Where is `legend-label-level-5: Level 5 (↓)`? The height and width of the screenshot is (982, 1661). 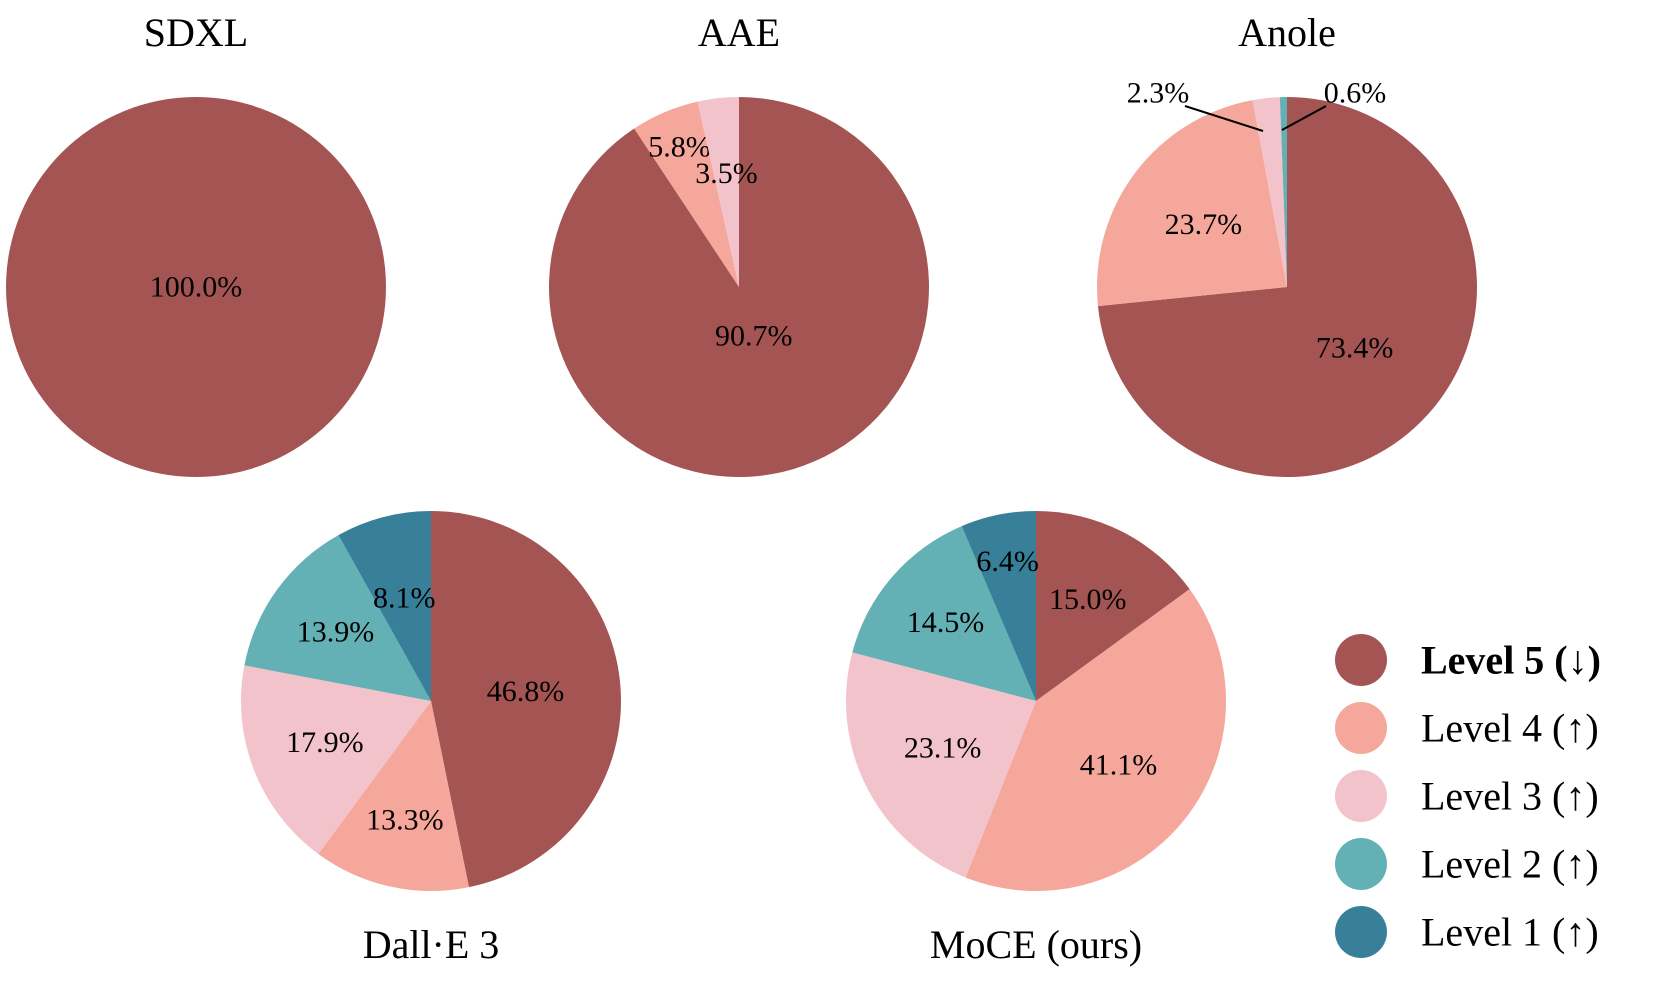
legend-label-level-5: Level 5 (↓) is located at coordinates (1511, 660).